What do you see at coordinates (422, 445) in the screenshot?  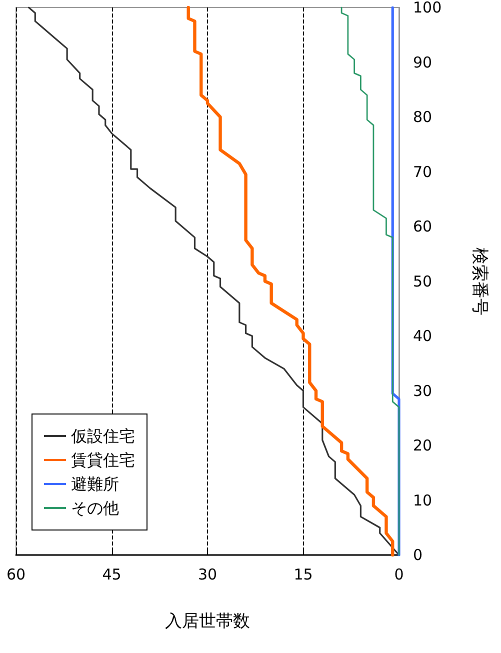 I see `y-tick-label: 20` at bounding box center [422, 445].